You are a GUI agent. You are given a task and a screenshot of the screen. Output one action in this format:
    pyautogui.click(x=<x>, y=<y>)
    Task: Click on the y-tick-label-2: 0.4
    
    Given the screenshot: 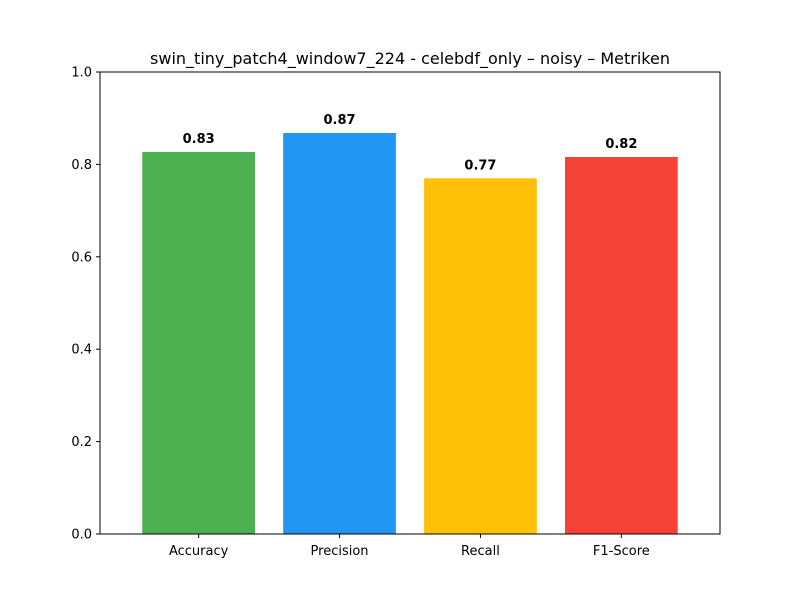 What is the action you would take?
    pyautogui.click(x=81, y=350)
    